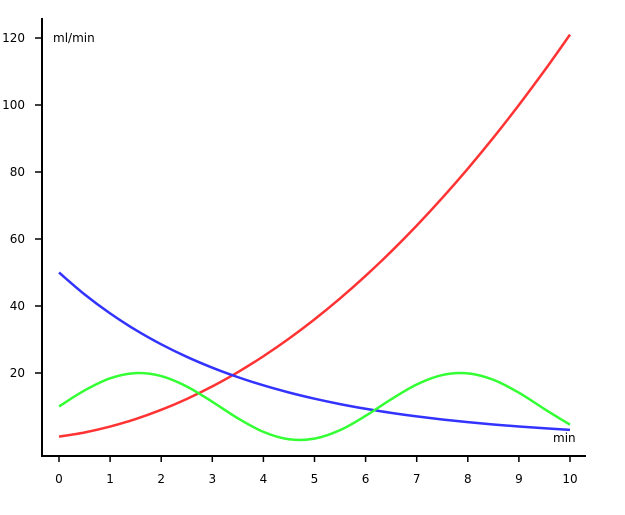  Describe the element at coordinates (314, 406) in the screenshot. I see `series-line-green` at that location.